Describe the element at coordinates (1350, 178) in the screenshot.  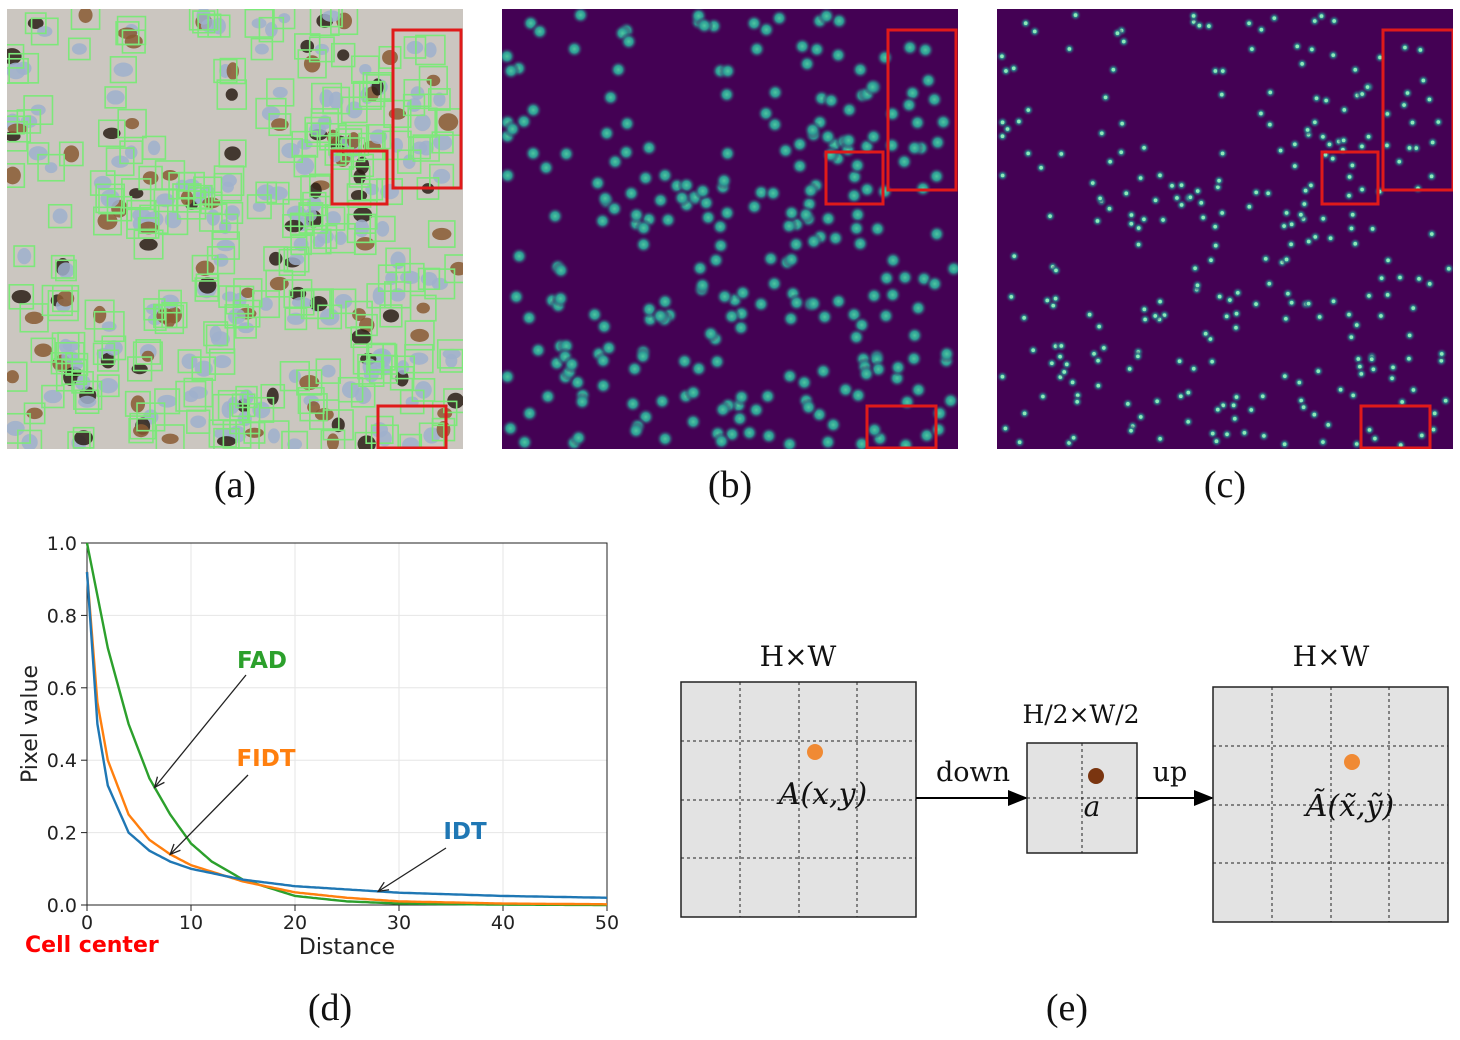
I see `highlight-box` at that location.